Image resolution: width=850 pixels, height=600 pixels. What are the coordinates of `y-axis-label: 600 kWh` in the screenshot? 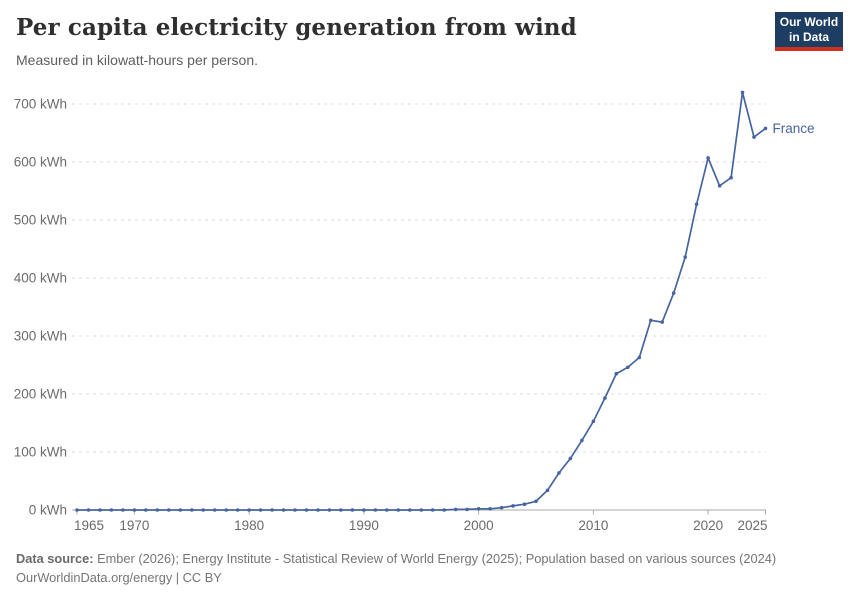 It's located at (40, 162).